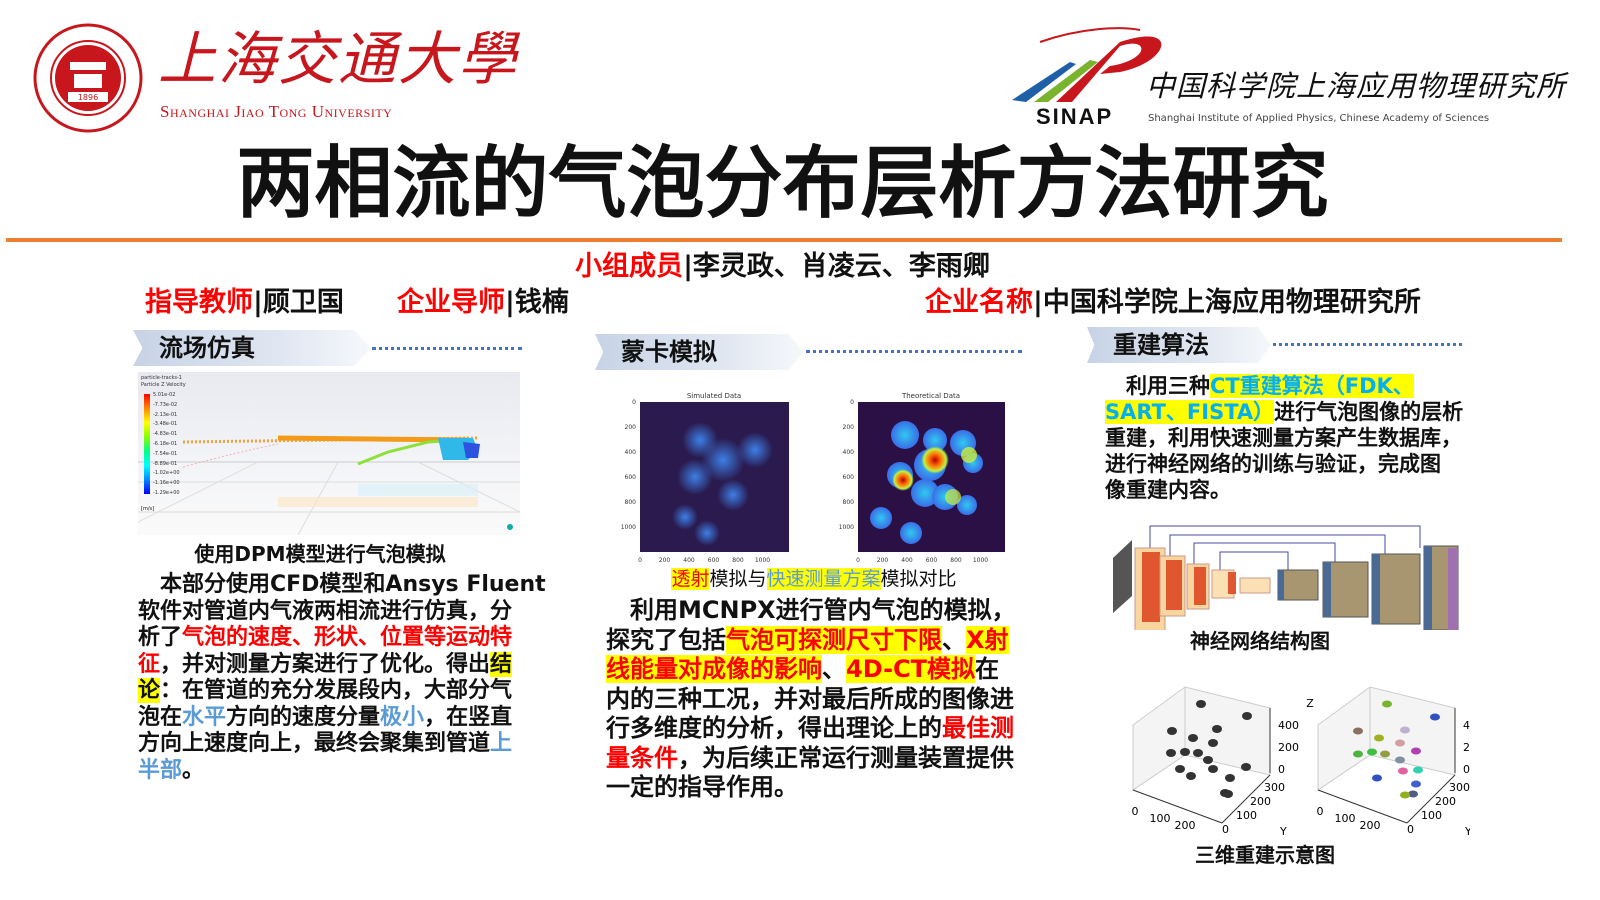  What do you see at coordinates (163, 385) in the screenshot?
I see `figure-subtitle-line: Particle Z Velocity` at bounding box center [163, 385].